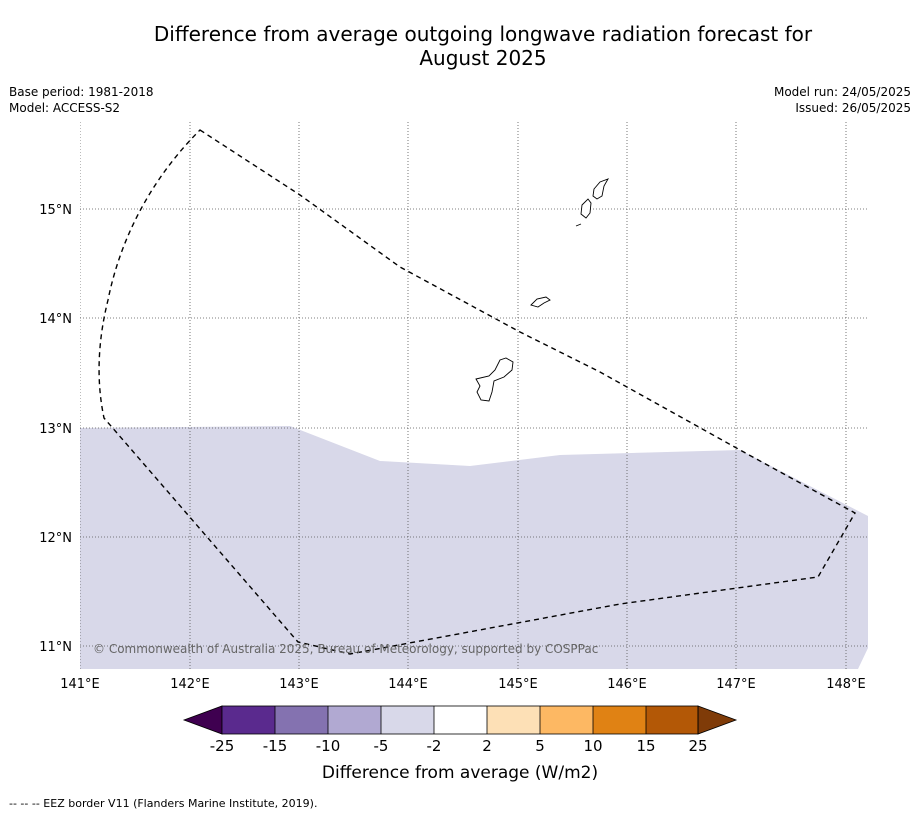  What do you see at coordinates (65, 108) in the screenshot?
I see `model-name: Model: ACCESS-S2` at bounding box center [65, 108].